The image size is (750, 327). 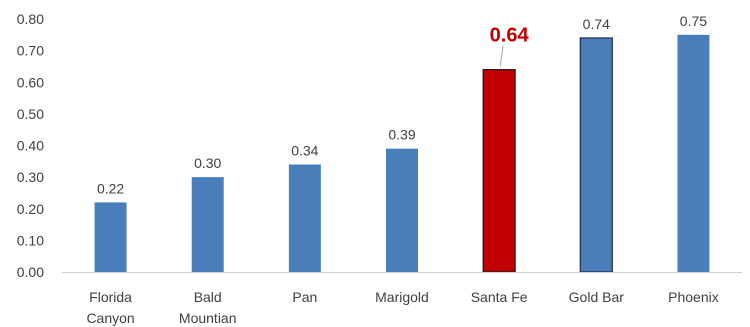 I want to click on x-category-label-line: Marigold, so click(x=402, y=297).